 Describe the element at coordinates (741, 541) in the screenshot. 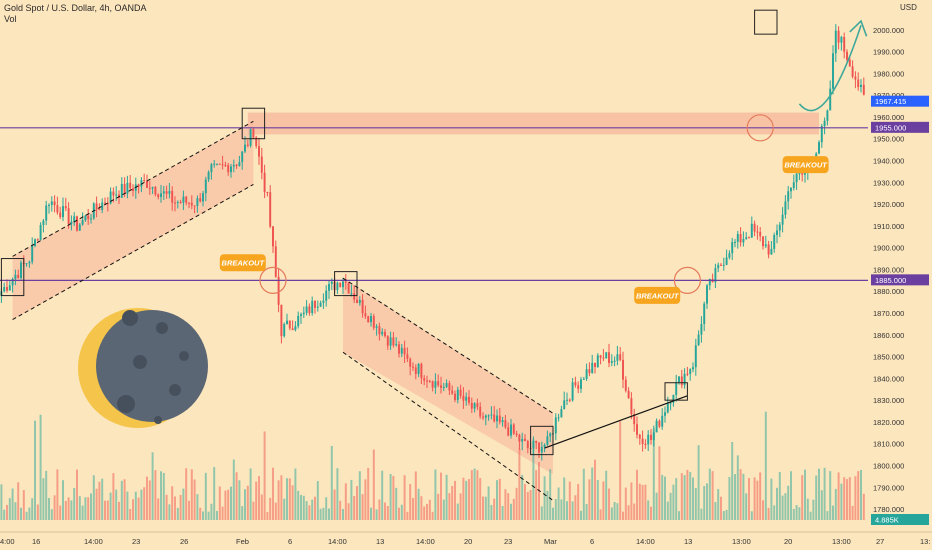

I see `time-tick: 13:00` at that location.